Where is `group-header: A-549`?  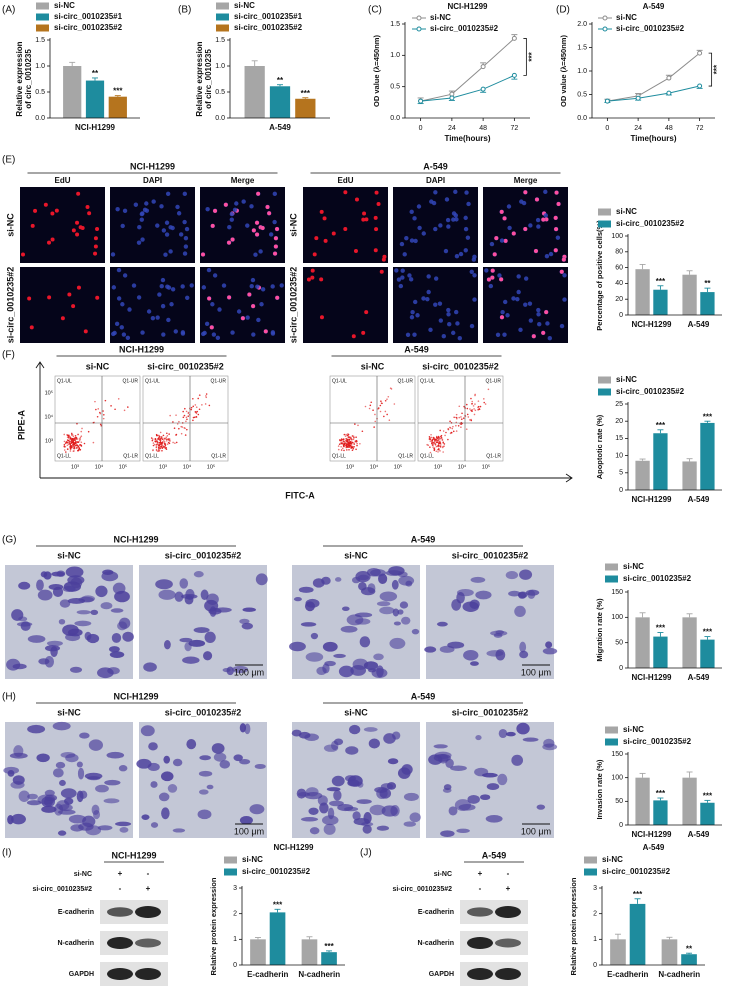
group-header: A-549 is located at coordinates (416, 349).